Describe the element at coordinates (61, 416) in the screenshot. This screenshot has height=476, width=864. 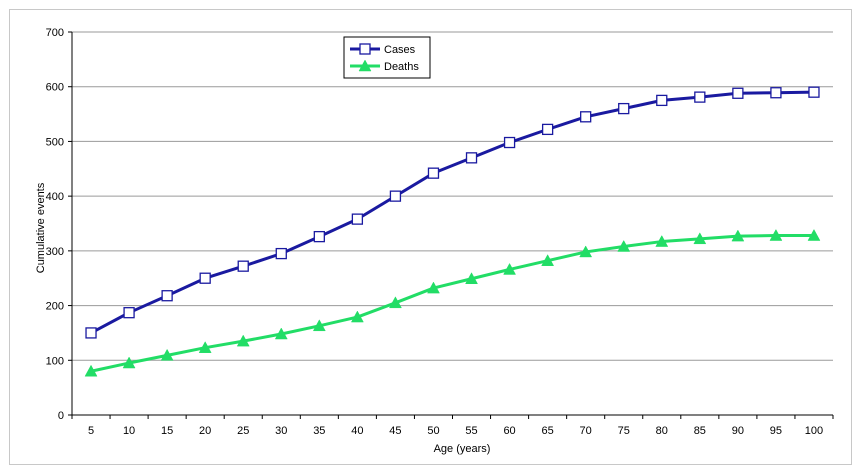
I see `y-tick-label: 0` at that location.